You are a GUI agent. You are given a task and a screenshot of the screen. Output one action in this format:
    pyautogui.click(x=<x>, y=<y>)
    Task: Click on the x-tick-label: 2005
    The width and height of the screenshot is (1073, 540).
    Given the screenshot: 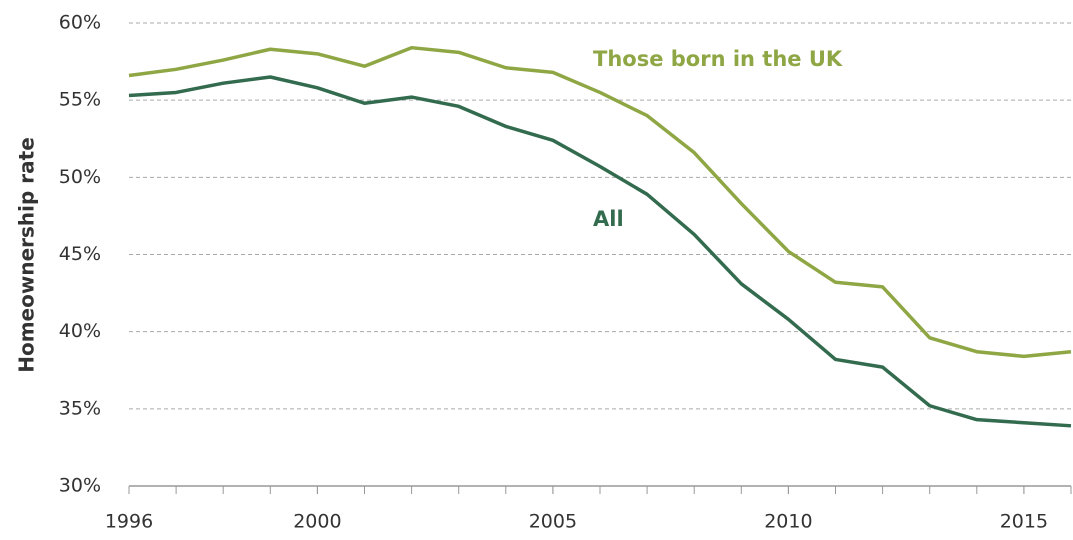 What is the action you would take?
    pyautogui.click(x=553, y=522)
    